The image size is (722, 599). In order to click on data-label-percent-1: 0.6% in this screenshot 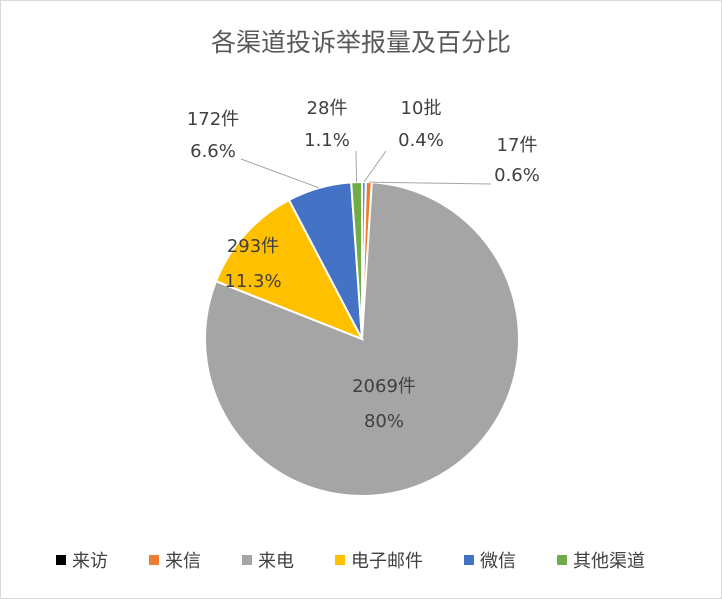, I will do `click(517, 175)`.